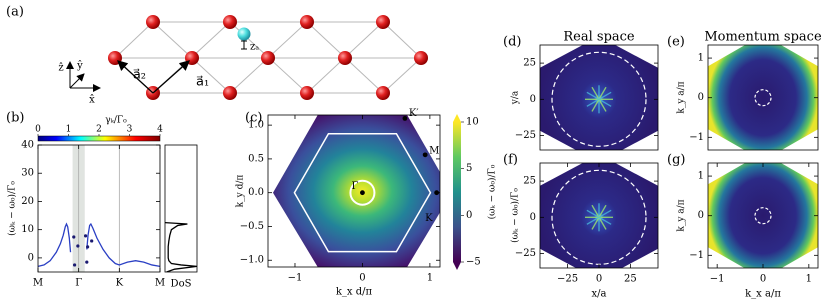 Image resolution: width=831 pixels, height=301 pixels. What do you see at coordinates (27, 201) in the screenshot?
I see `y-tick-label: 20` at bounding box center [27, 201].